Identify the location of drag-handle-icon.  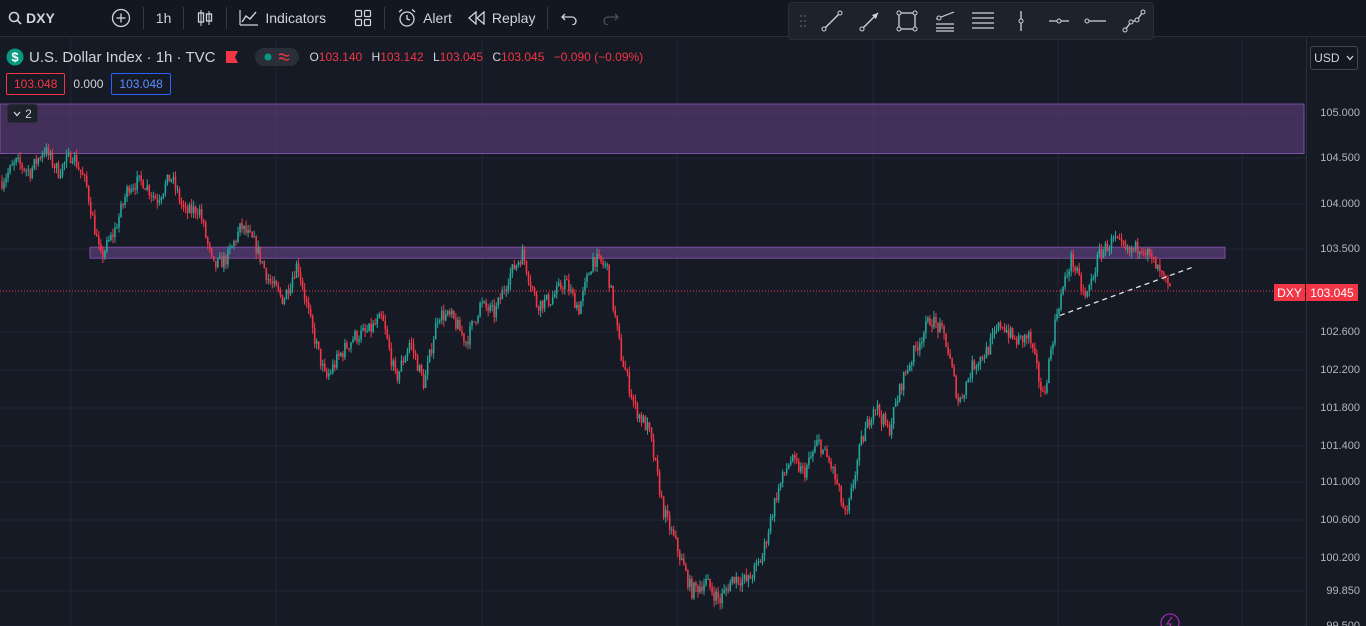
(803, 21).